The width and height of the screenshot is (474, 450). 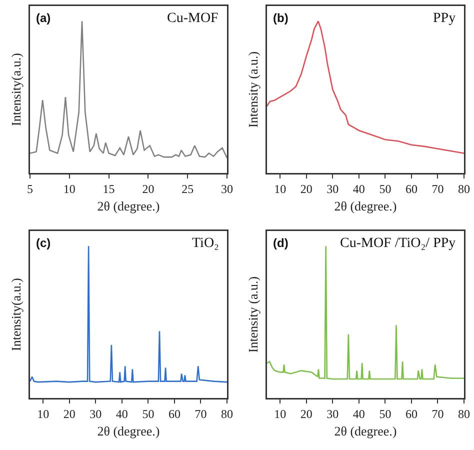 What do you see at coordinates (193, 18) in the screenshot?
I see `annotation: Cu-MOF` at bounding box center [193, 18].